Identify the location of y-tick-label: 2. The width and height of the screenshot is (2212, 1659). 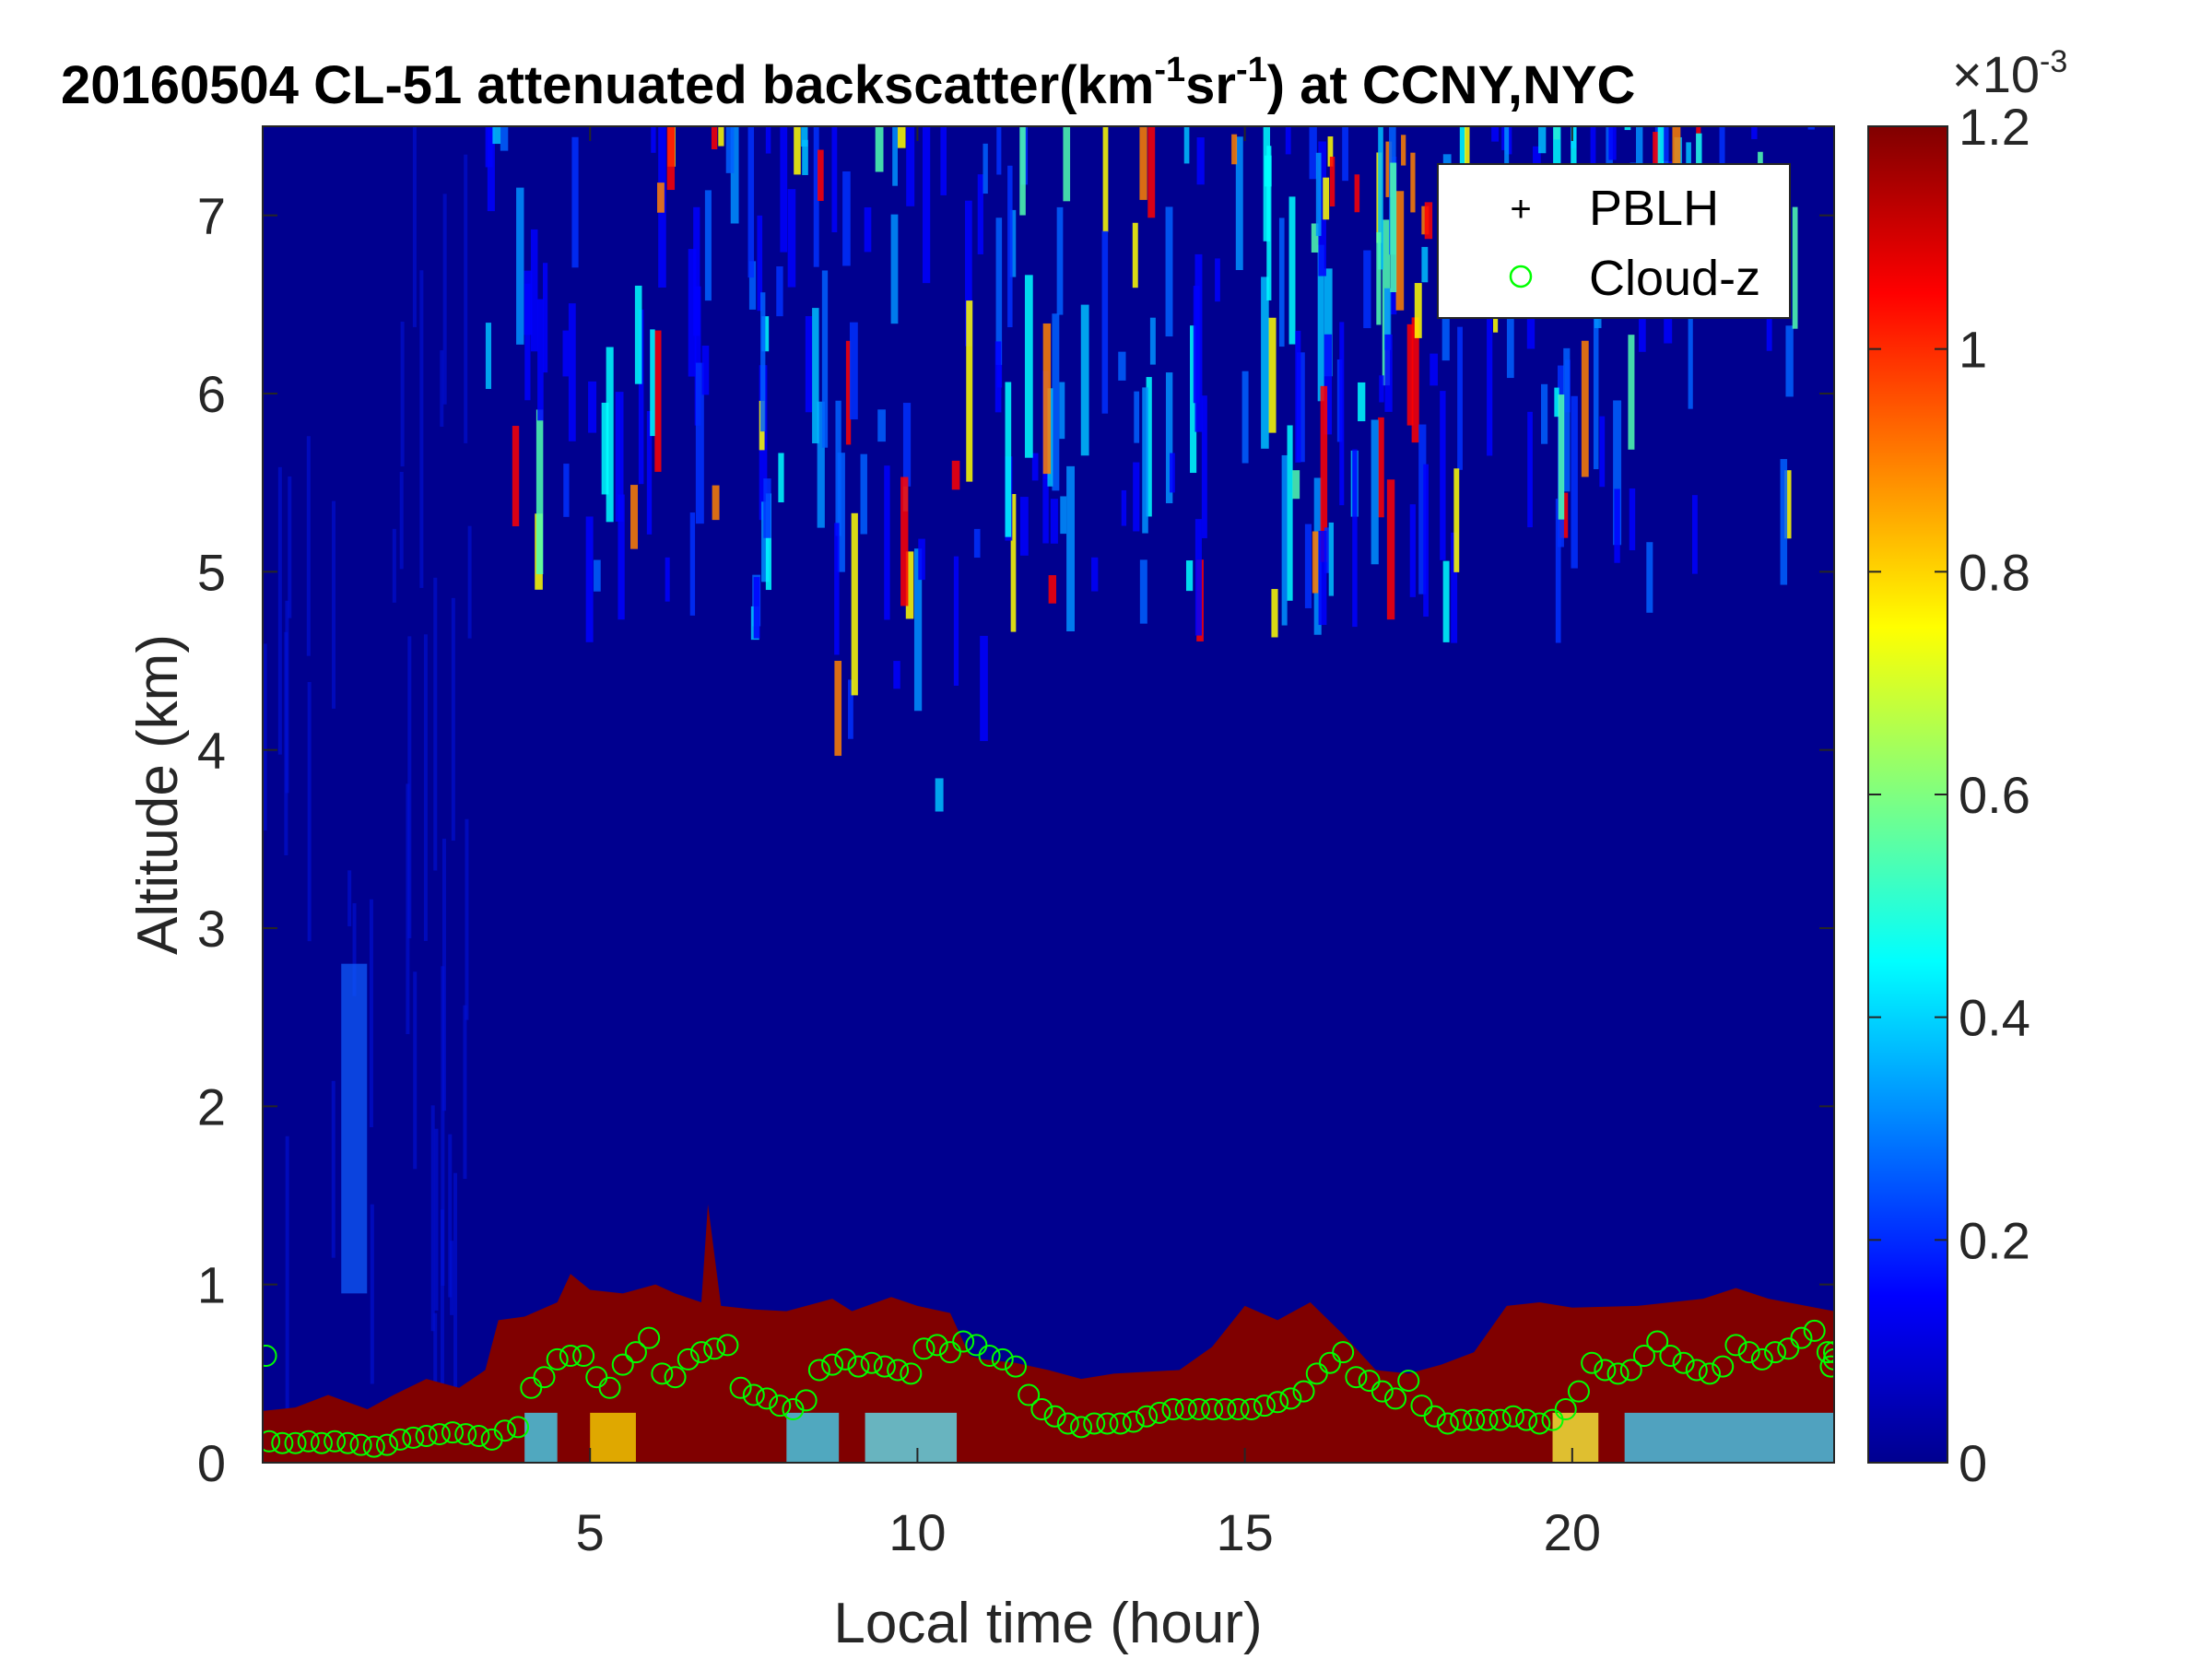
(211, 1106).